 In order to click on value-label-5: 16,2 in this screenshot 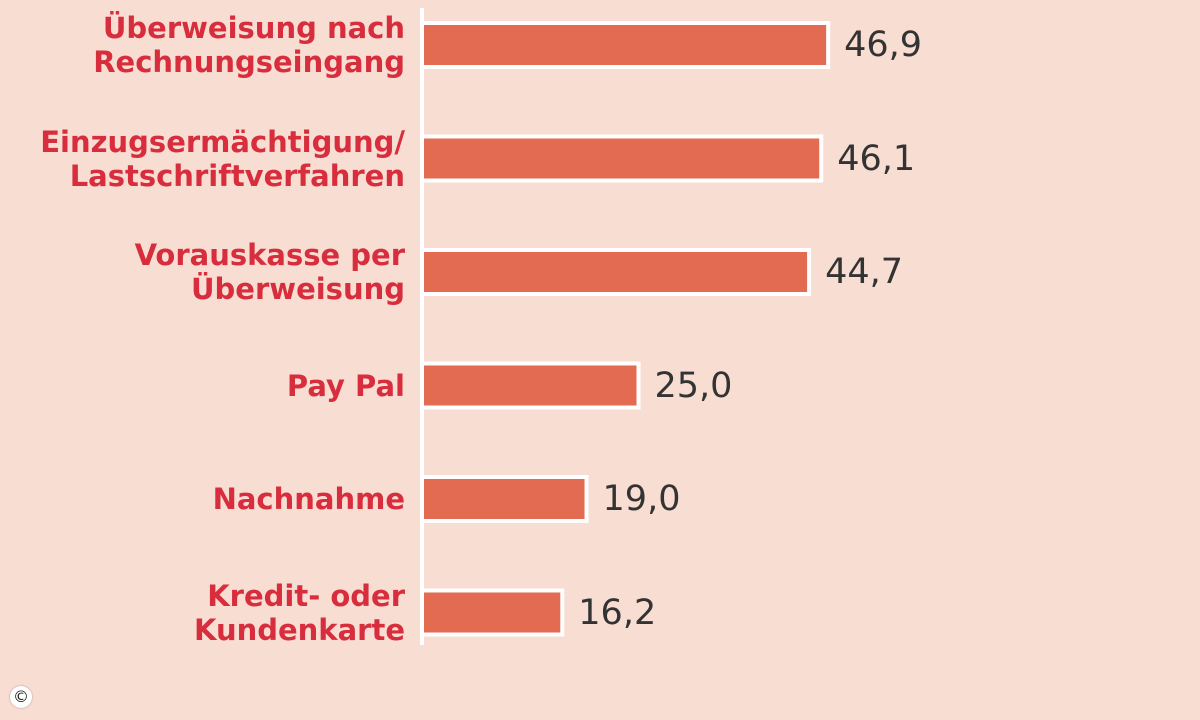, I will do `click(617, 612)`.